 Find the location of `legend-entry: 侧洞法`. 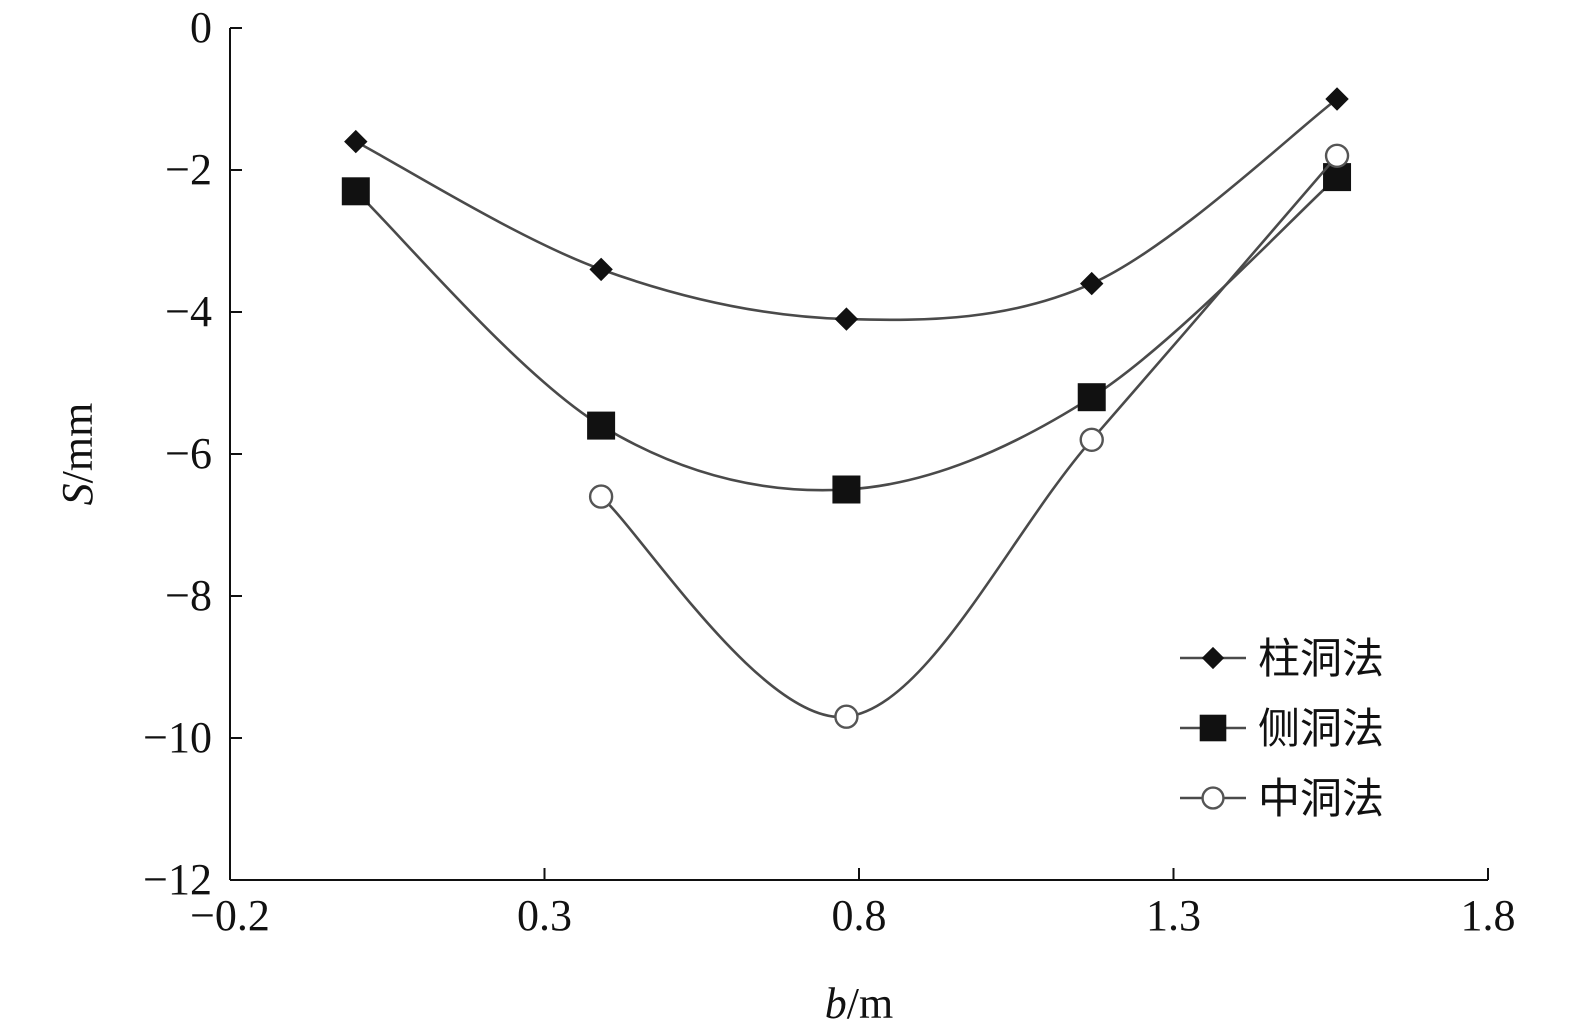

legend-entry: 侧洞法 is located at coordinates (1282, 728).